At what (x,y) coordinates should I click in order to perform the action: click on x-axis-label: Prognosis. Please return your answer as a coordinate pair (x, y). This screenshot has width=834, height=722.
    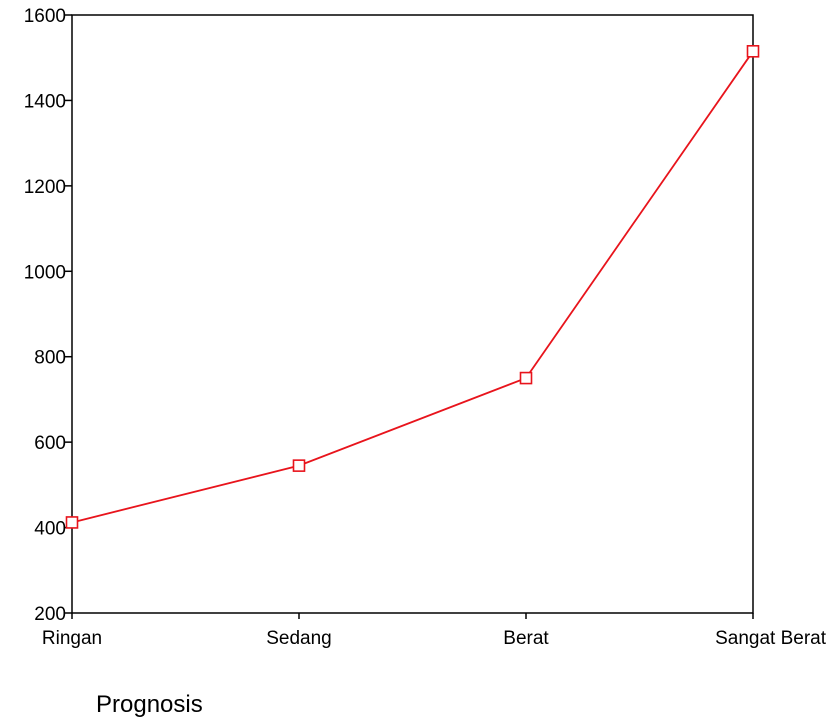
    Looking at the image, I should click on (149, 704).